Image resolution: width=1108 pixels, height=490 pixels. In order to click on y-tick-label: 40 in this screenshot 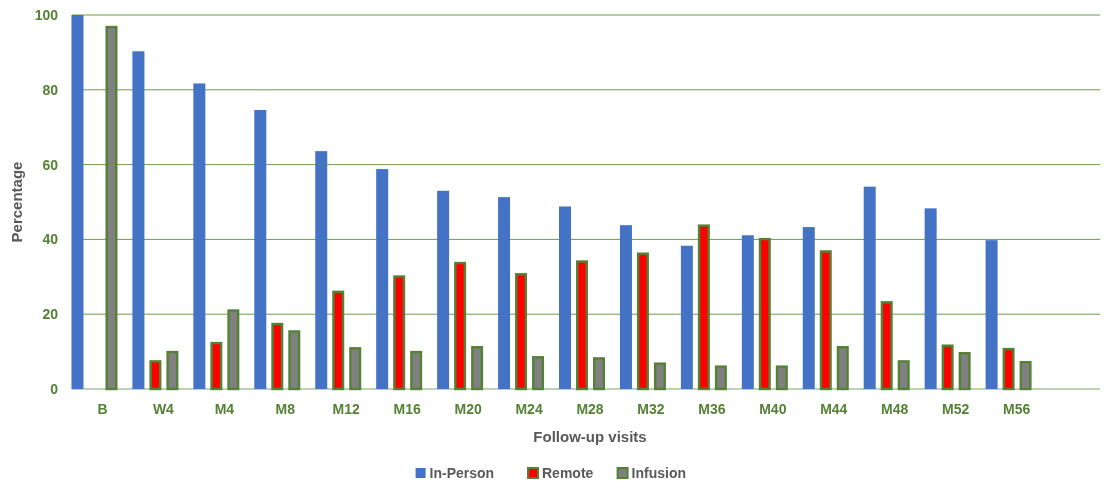, I will do `click(50, 239)`.